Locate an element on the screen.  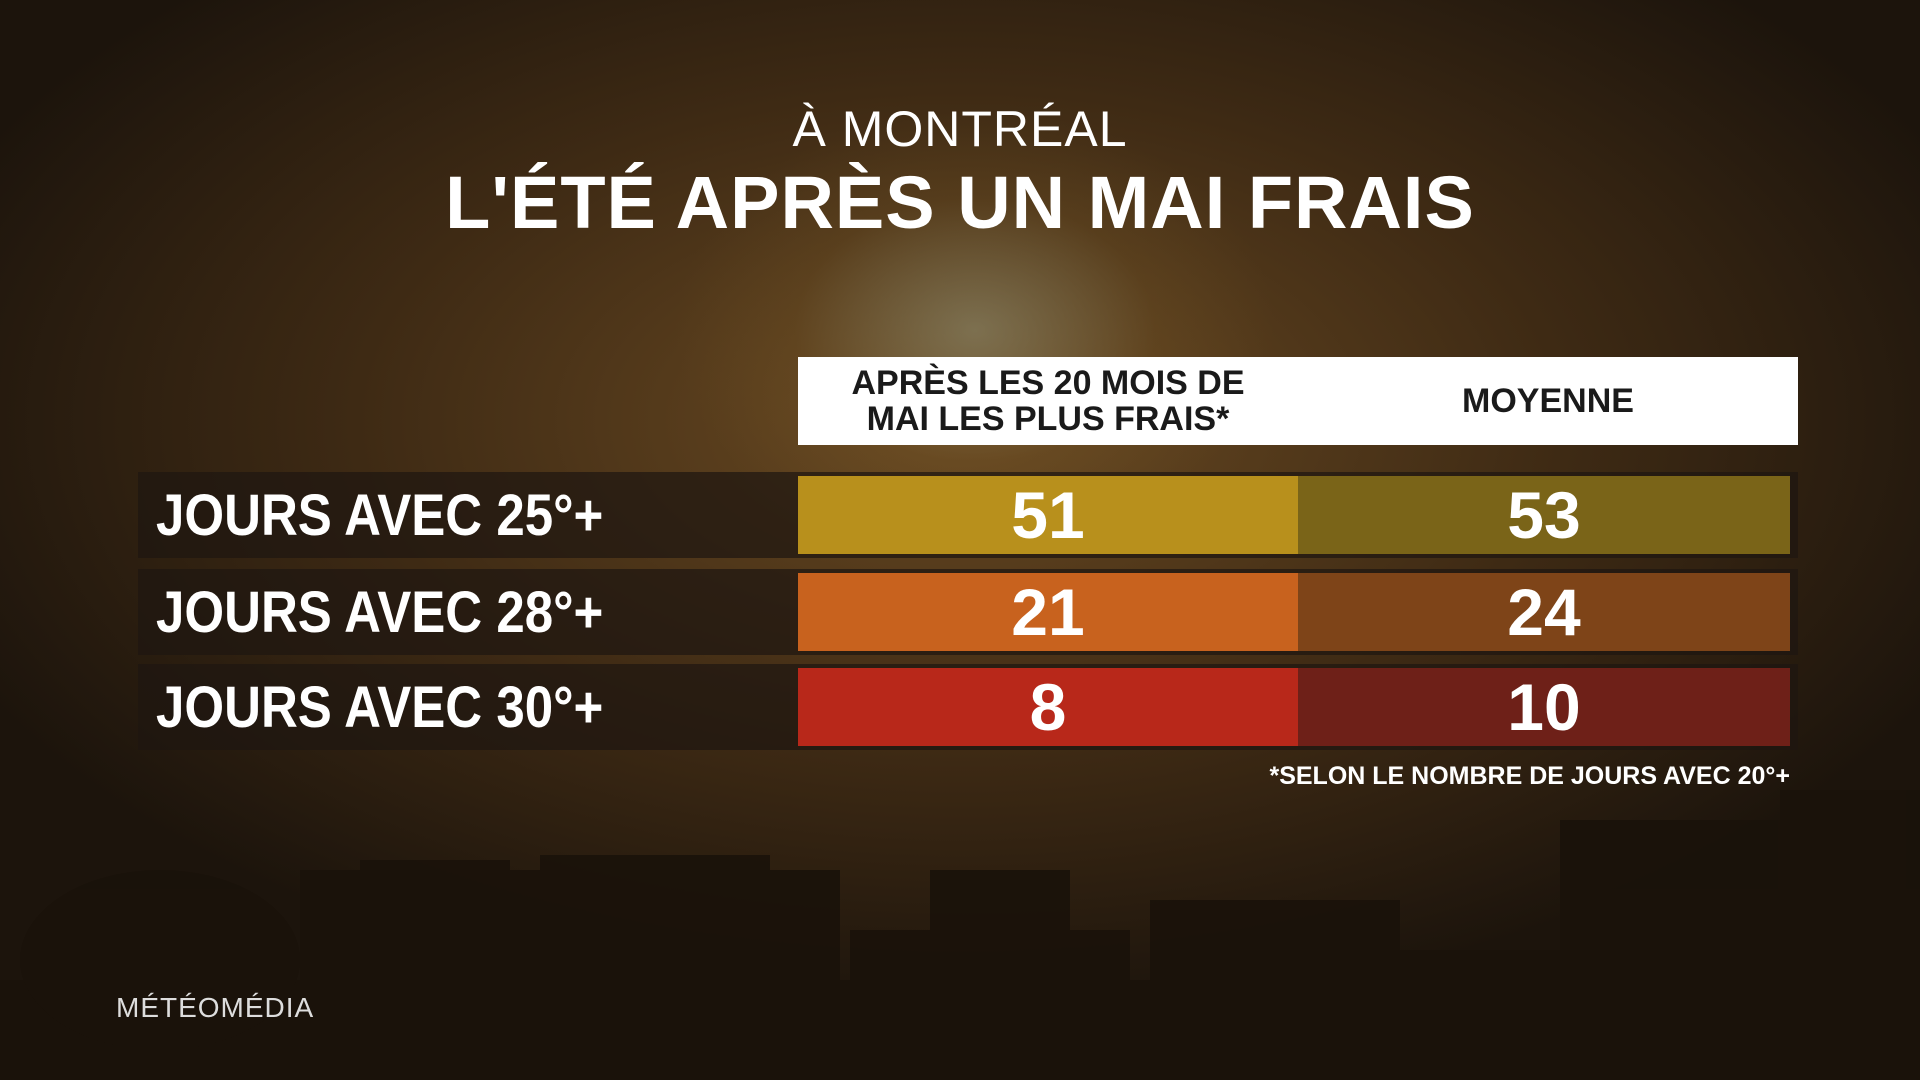
row-label: JOURS AVEC 28°+ is located at coordinates (380, 612).